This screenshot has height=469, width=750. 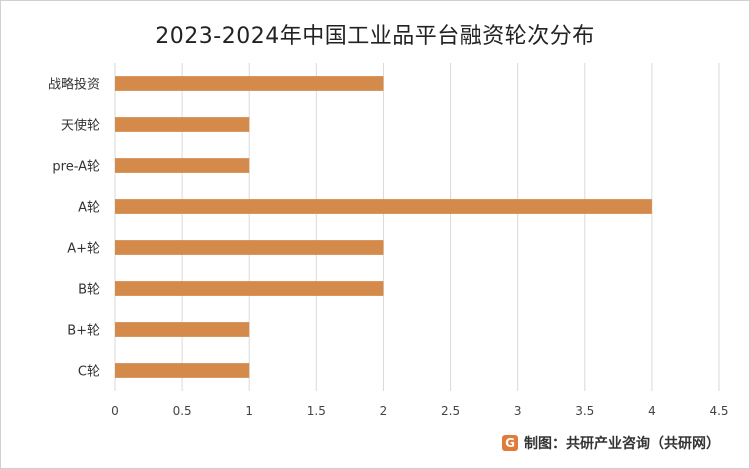 I want to click on category-label: B+轮, so click(x=83, y=331).